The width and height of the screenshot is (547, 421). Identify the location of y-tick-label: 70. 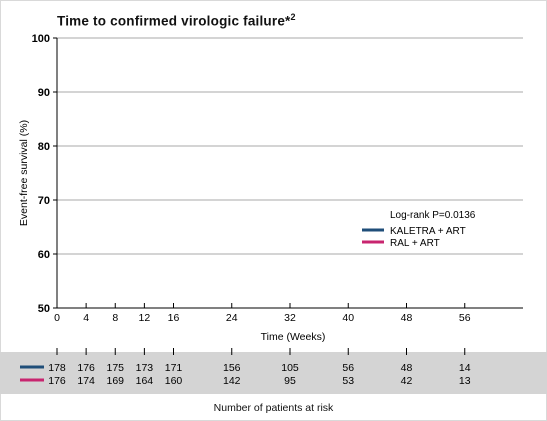
(44, 201).